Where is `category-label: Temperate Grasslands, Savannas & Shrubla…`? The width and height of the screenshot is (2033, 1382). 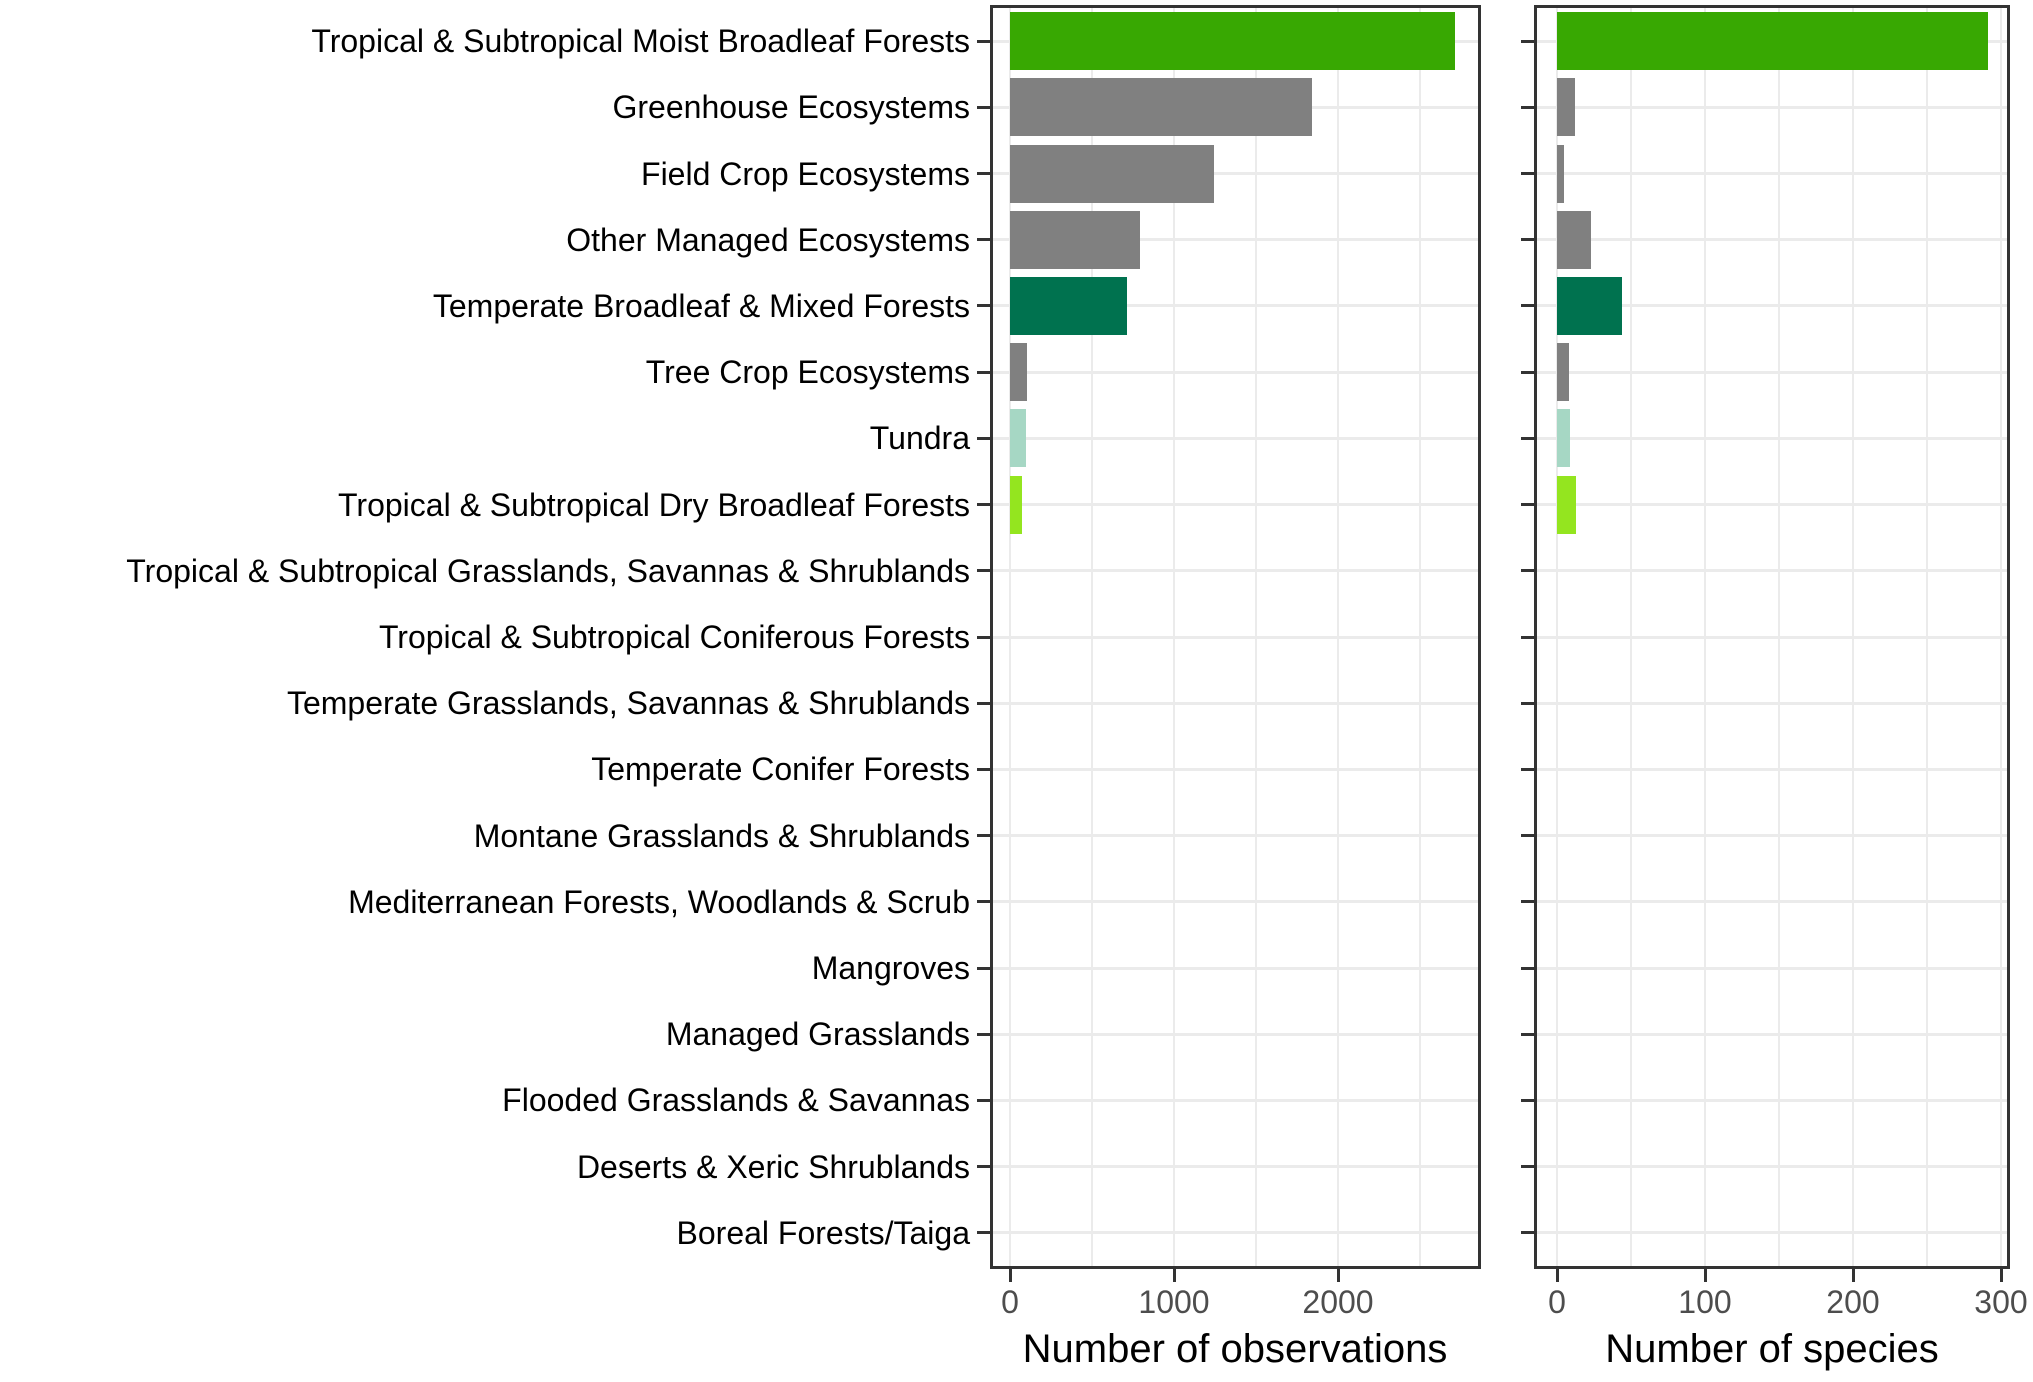
category-label: Temperate Grasslands, Savannas & Shrubla… is located at coordinates (628, 703).